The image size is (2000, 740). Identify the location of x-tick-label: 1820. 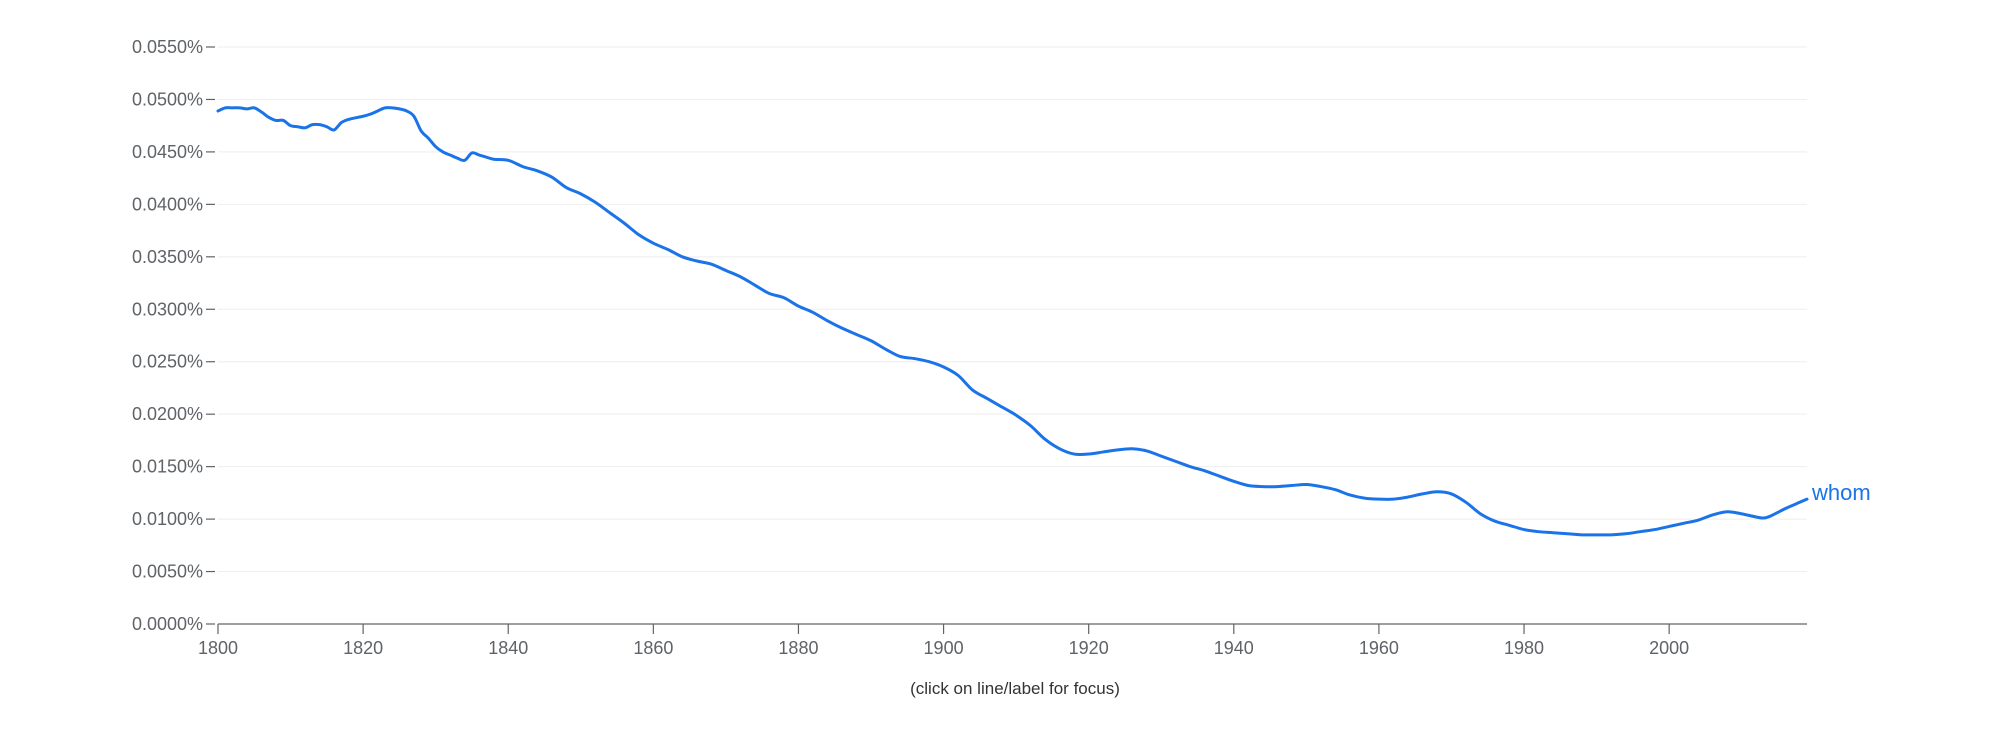
(363, 648).